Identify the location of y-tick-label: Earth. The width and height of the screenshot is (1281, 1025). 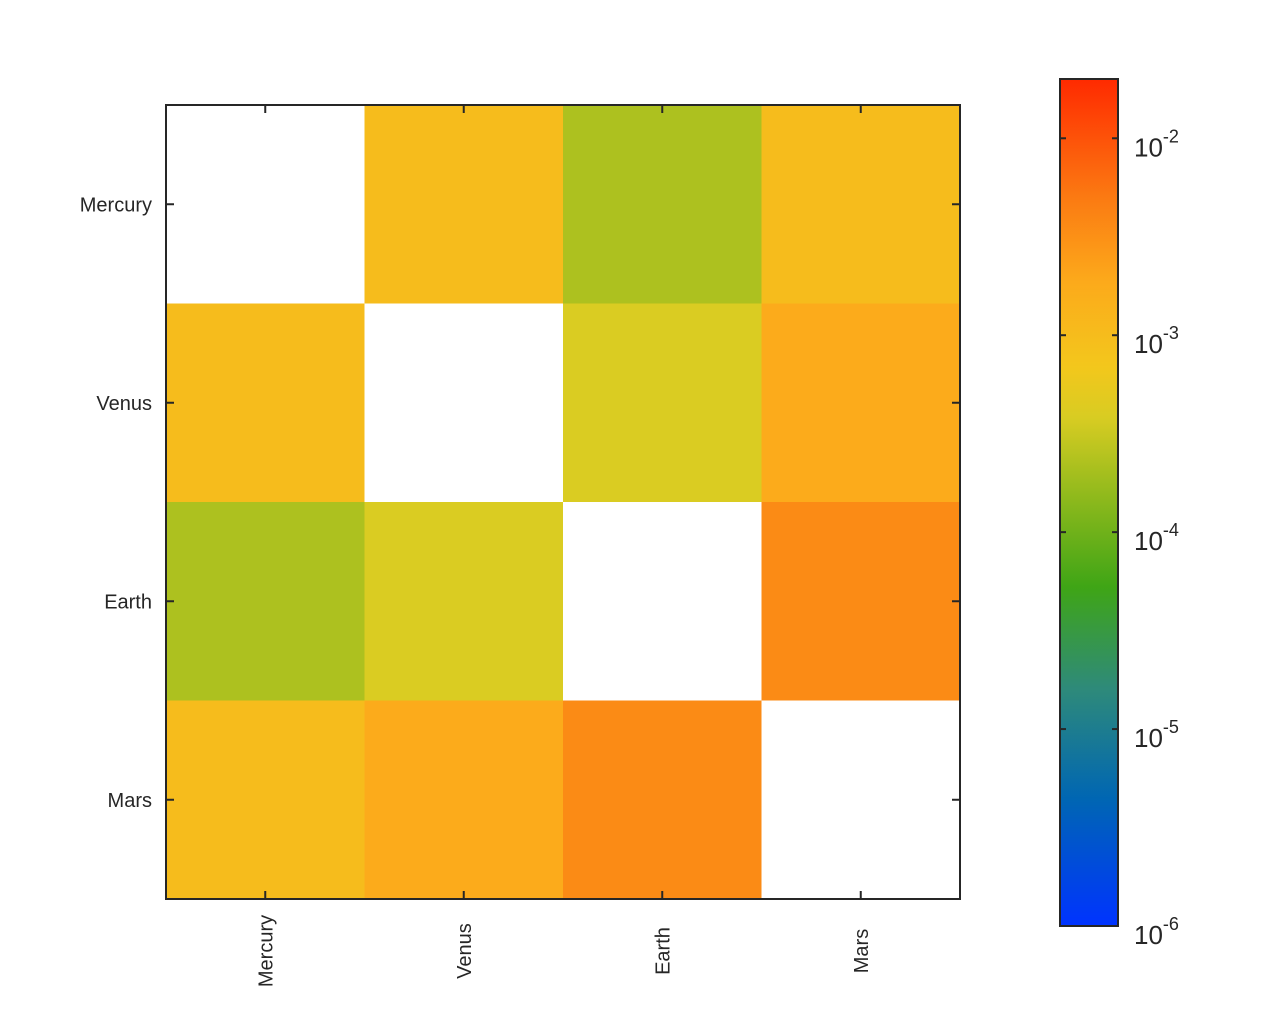
(128, 602).